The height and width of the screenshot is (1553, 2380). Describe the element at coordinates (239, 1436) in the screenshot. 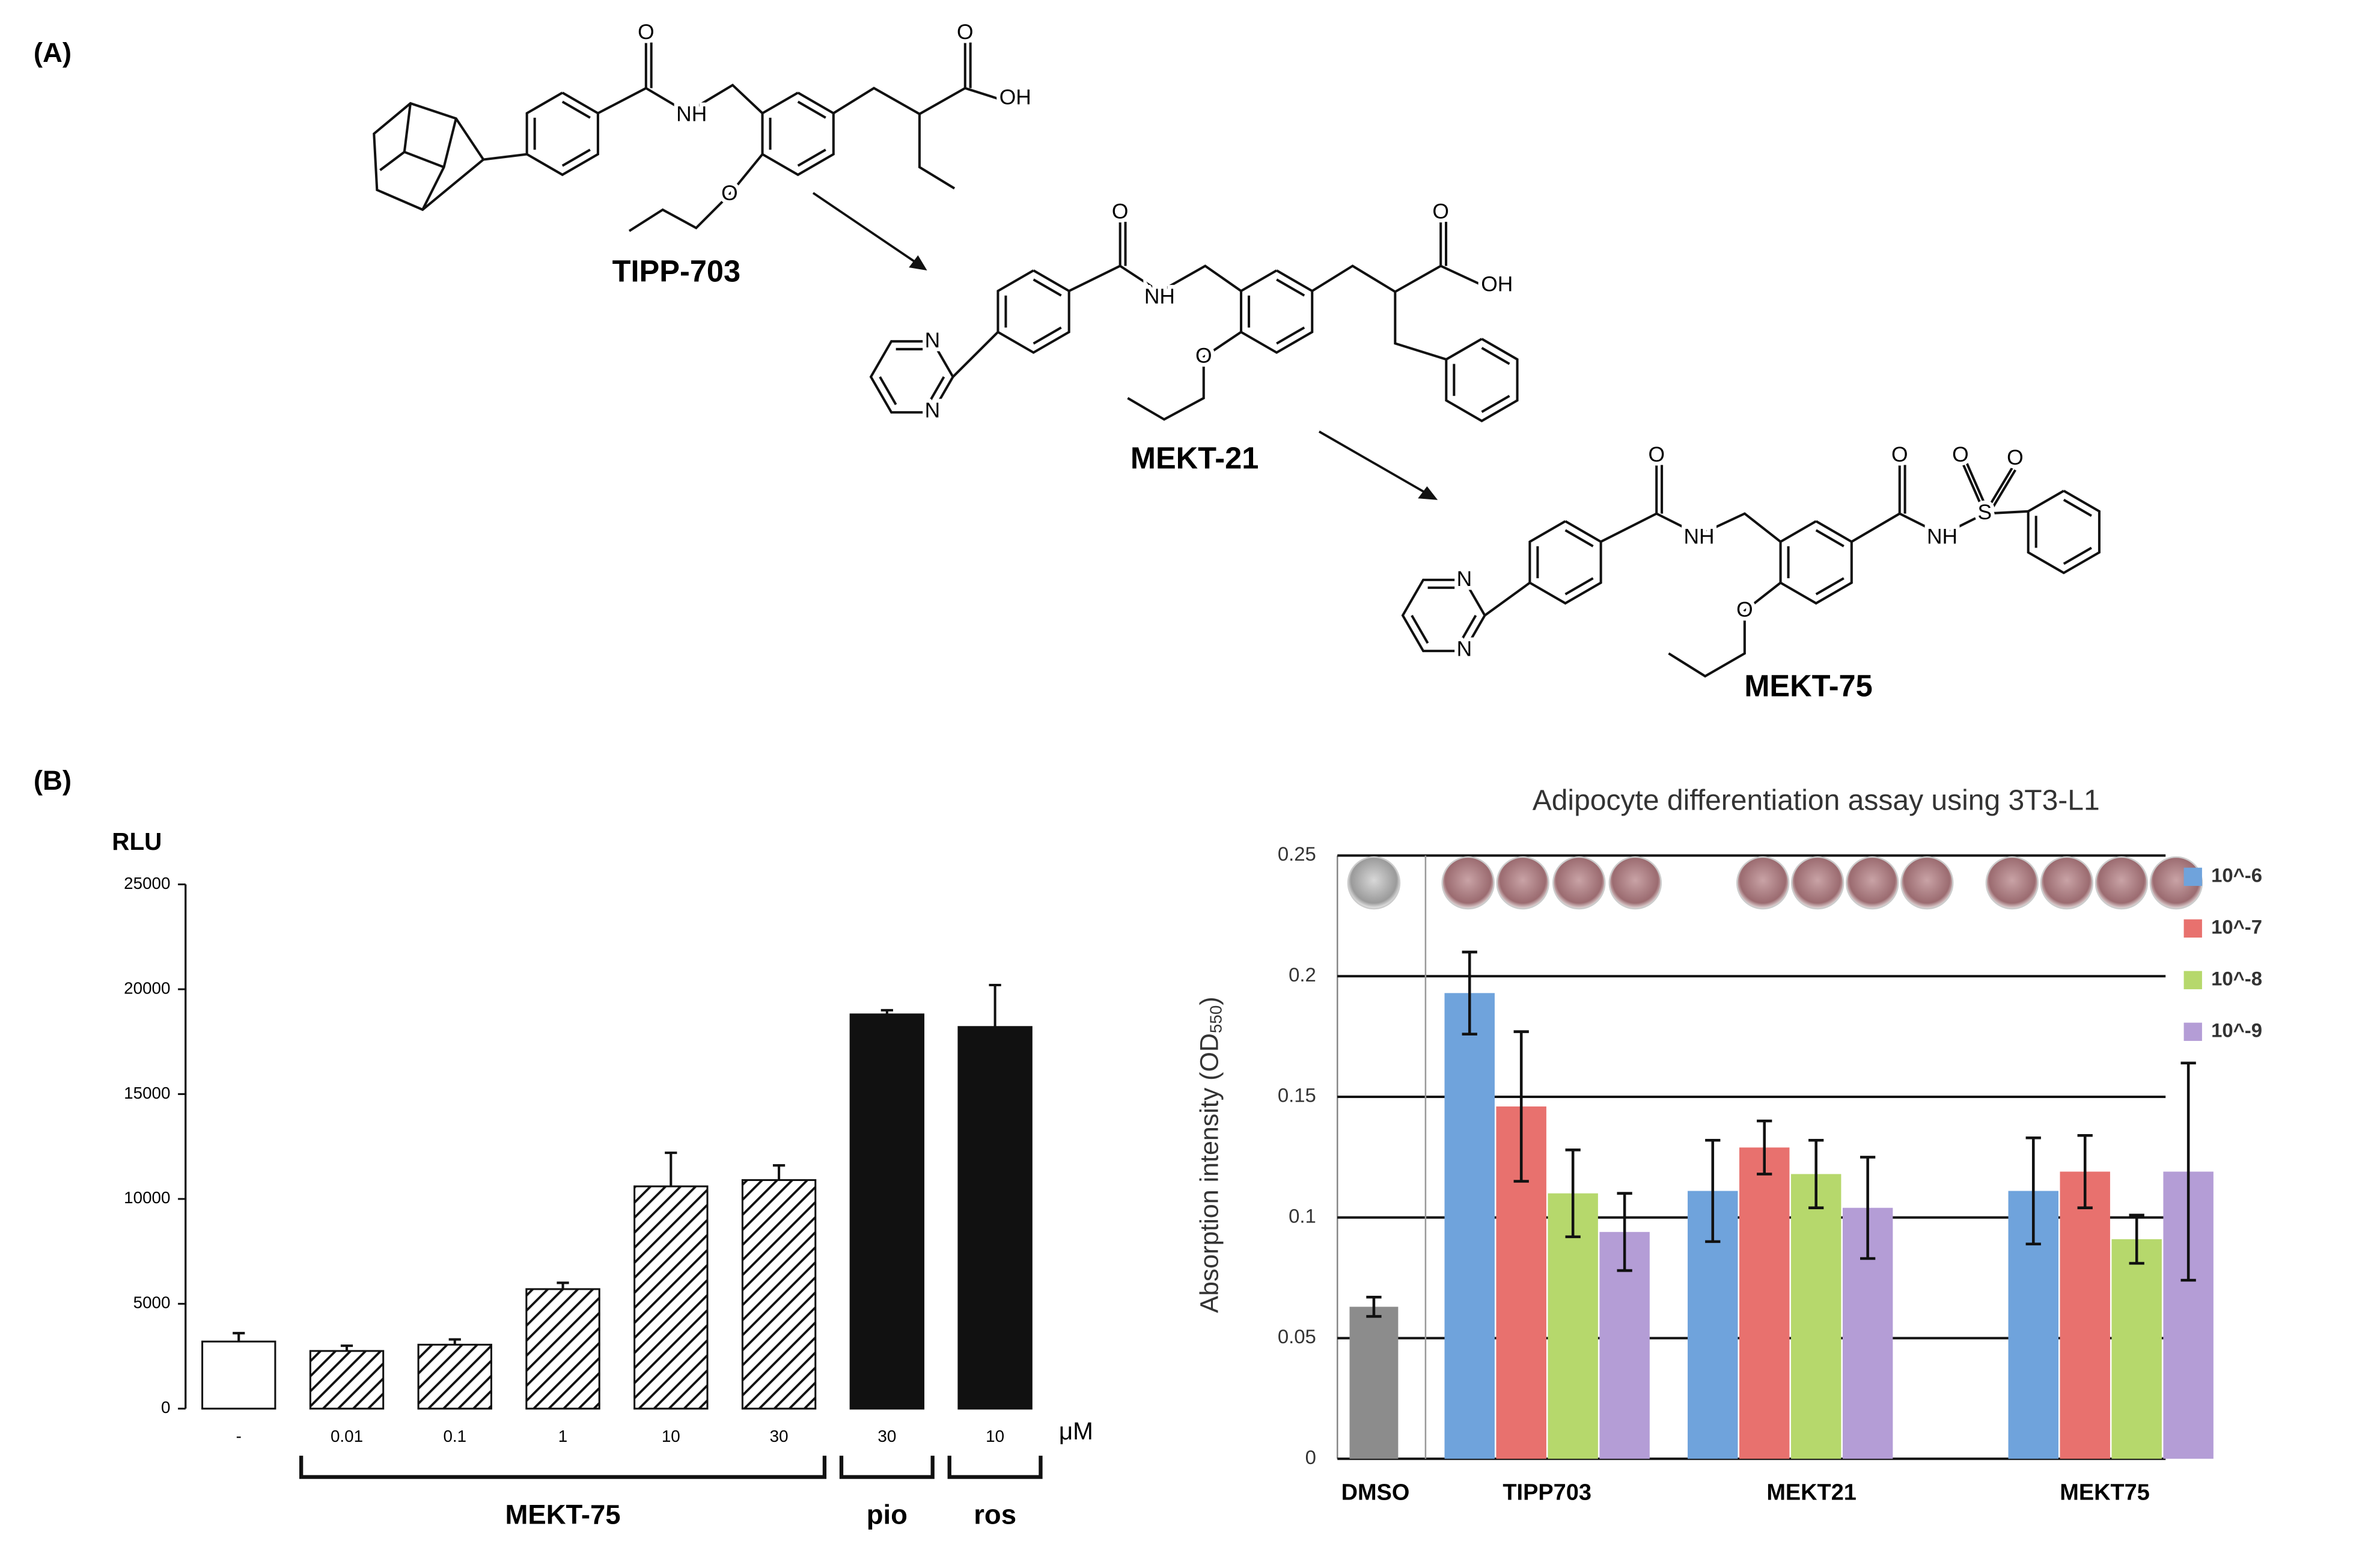

I see `x-tick-label: -` at that location.